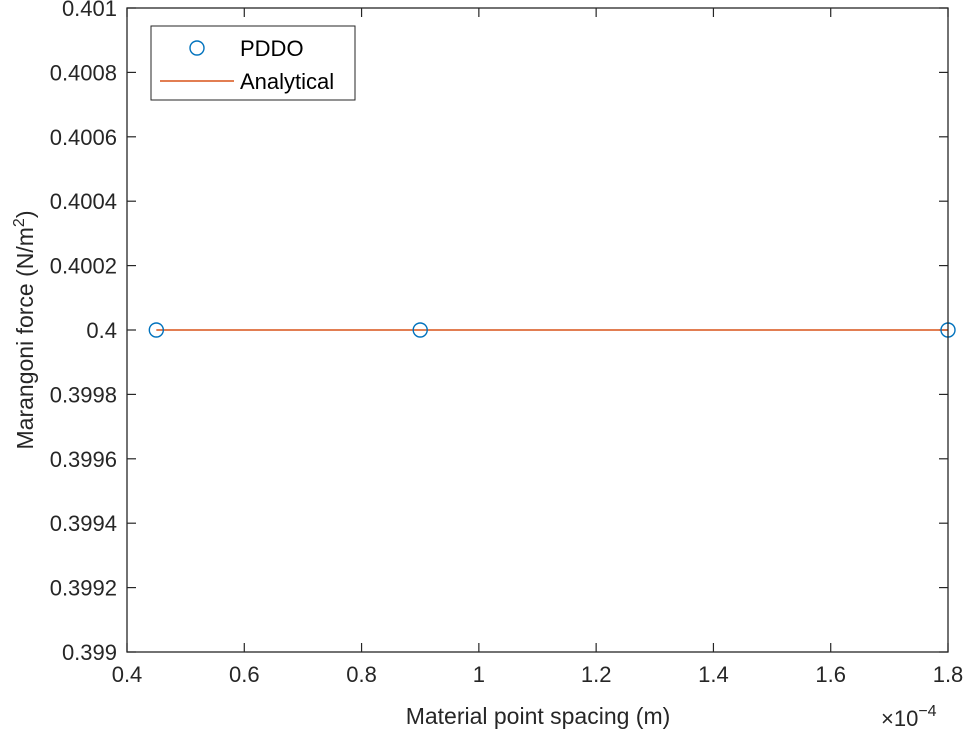 This screenshot has width=965, height=731. I want to click on y-tick-label: 0.3994, so click(83, 523).